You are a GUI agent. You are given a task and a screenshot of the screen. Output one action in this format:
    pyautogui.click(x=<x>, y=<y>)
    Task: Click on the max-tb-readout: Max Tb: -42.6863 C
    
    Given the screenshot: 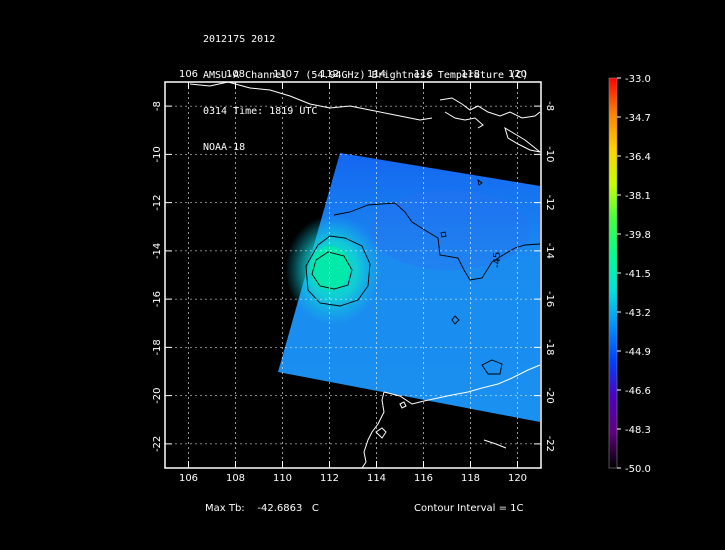 What is the action you would take?
    pyautogui.click(x=262, y=508)
    